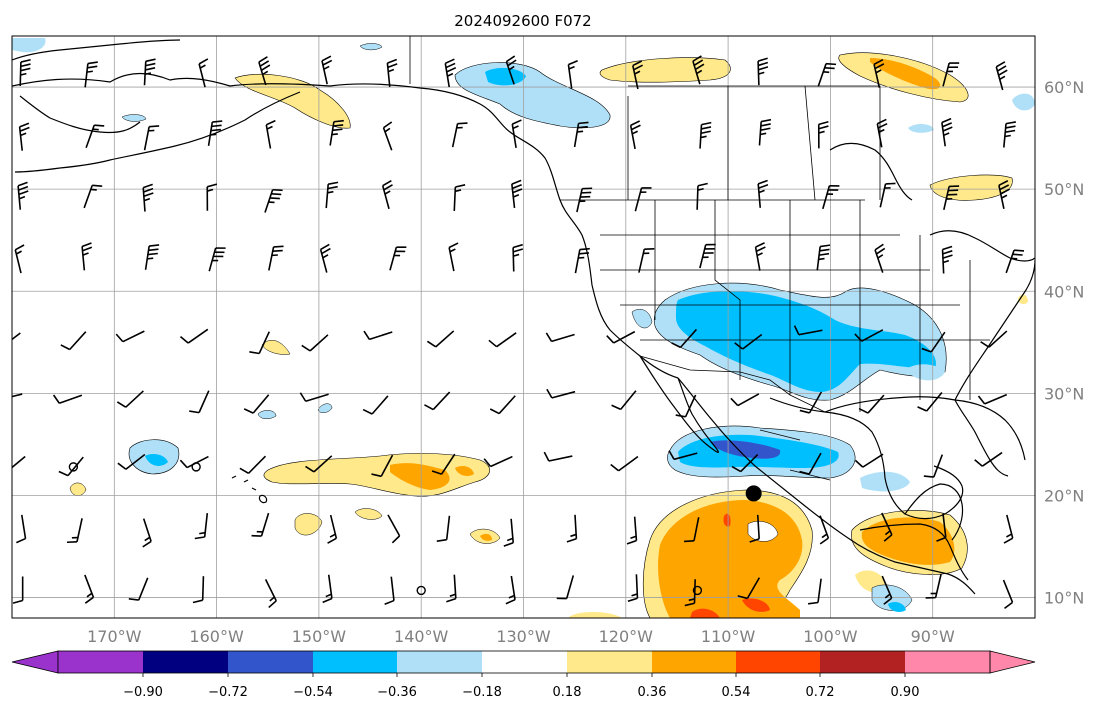 This screenshot has width=1105, height=712. Describe the element at coordinates (421, 636) in the screenshot. I see `longitude-tick-label: 140°W` at that location.